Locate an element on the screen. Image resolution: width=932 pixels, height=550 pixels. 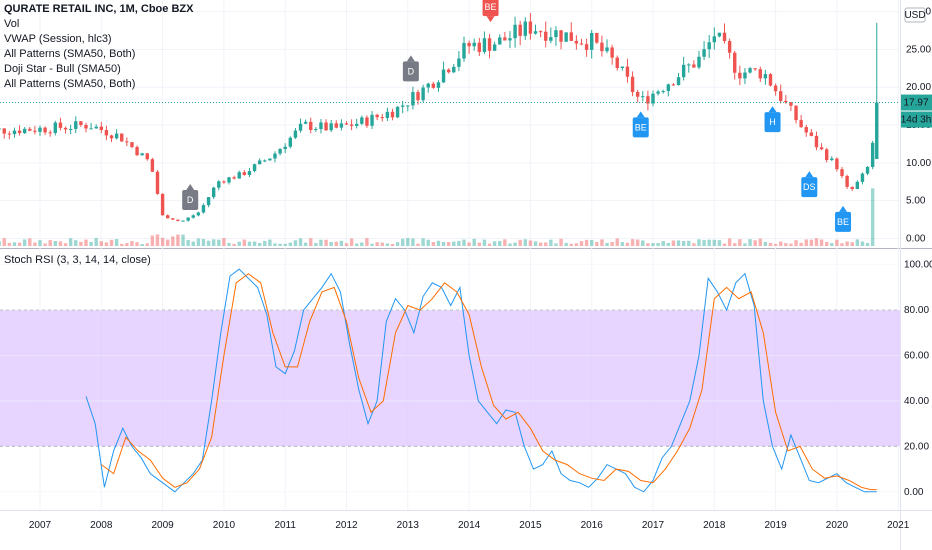
legend-indicator-vol: Vol is located at coordinates (12, 24).